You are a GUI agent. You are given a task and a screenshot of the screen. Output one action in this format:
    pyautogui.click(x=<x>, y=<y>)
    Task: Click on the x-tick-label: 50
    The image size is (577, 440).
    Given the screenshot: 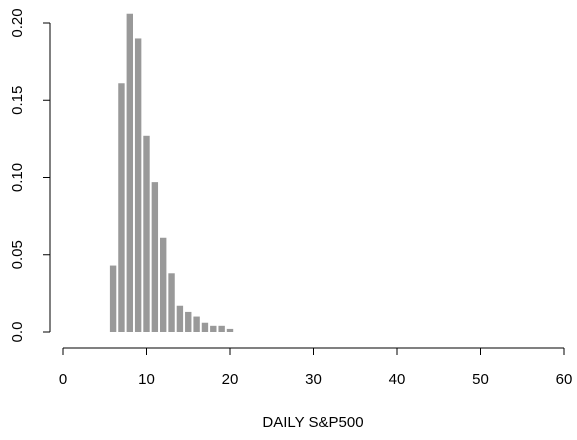 What is the action you would take?
    pyautogui.click(x=480, y=379)
    